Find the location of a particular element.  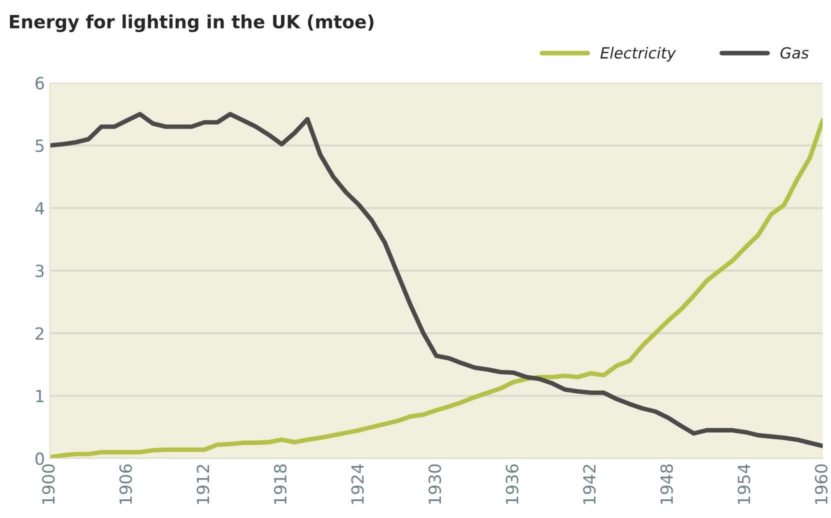

x-tick-label: 1960 is located at coordinates (821, 484).